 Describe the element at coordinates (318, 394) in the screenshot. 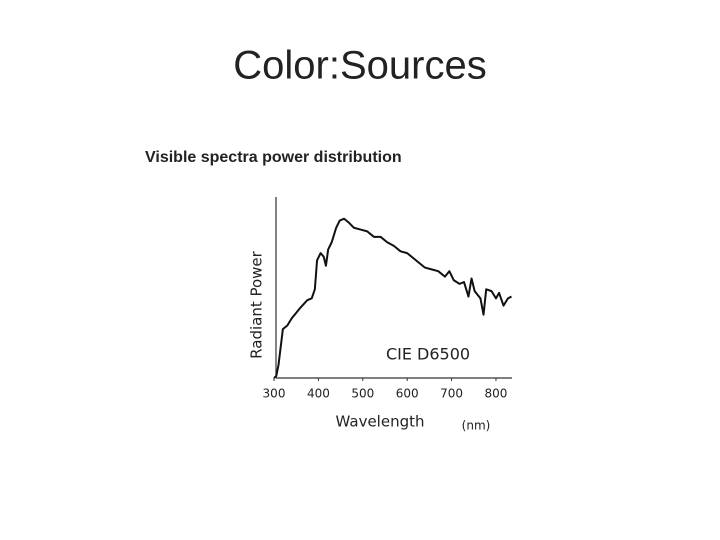

I see `x-tick-label: 400` at that location.